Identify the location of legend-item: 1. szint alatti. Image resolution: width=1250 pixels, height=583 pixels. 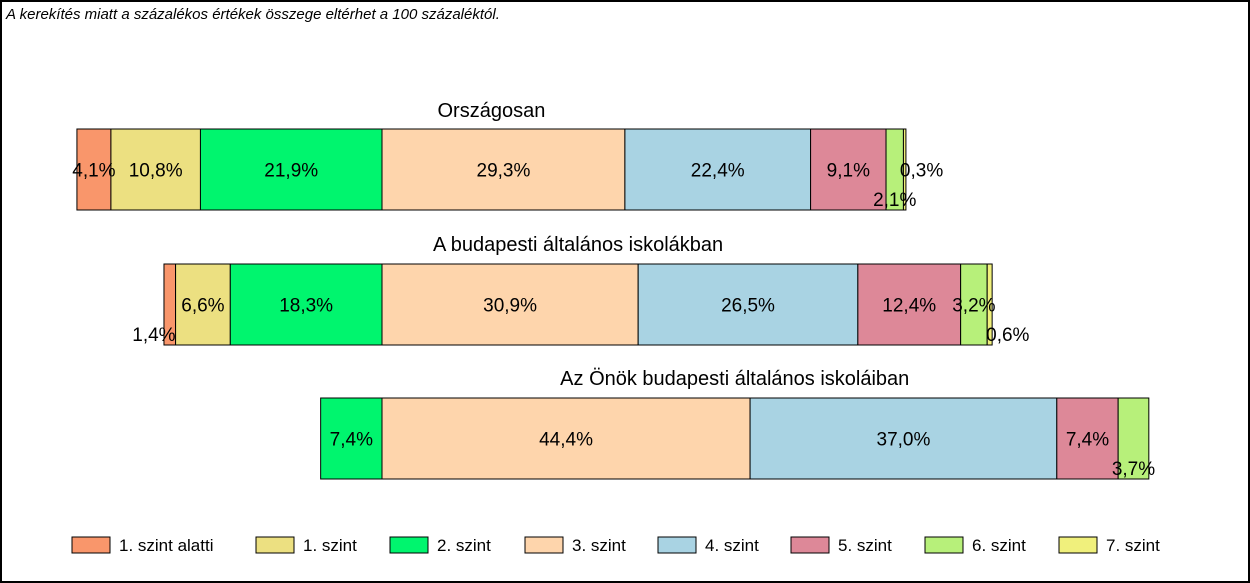
(142, 545).